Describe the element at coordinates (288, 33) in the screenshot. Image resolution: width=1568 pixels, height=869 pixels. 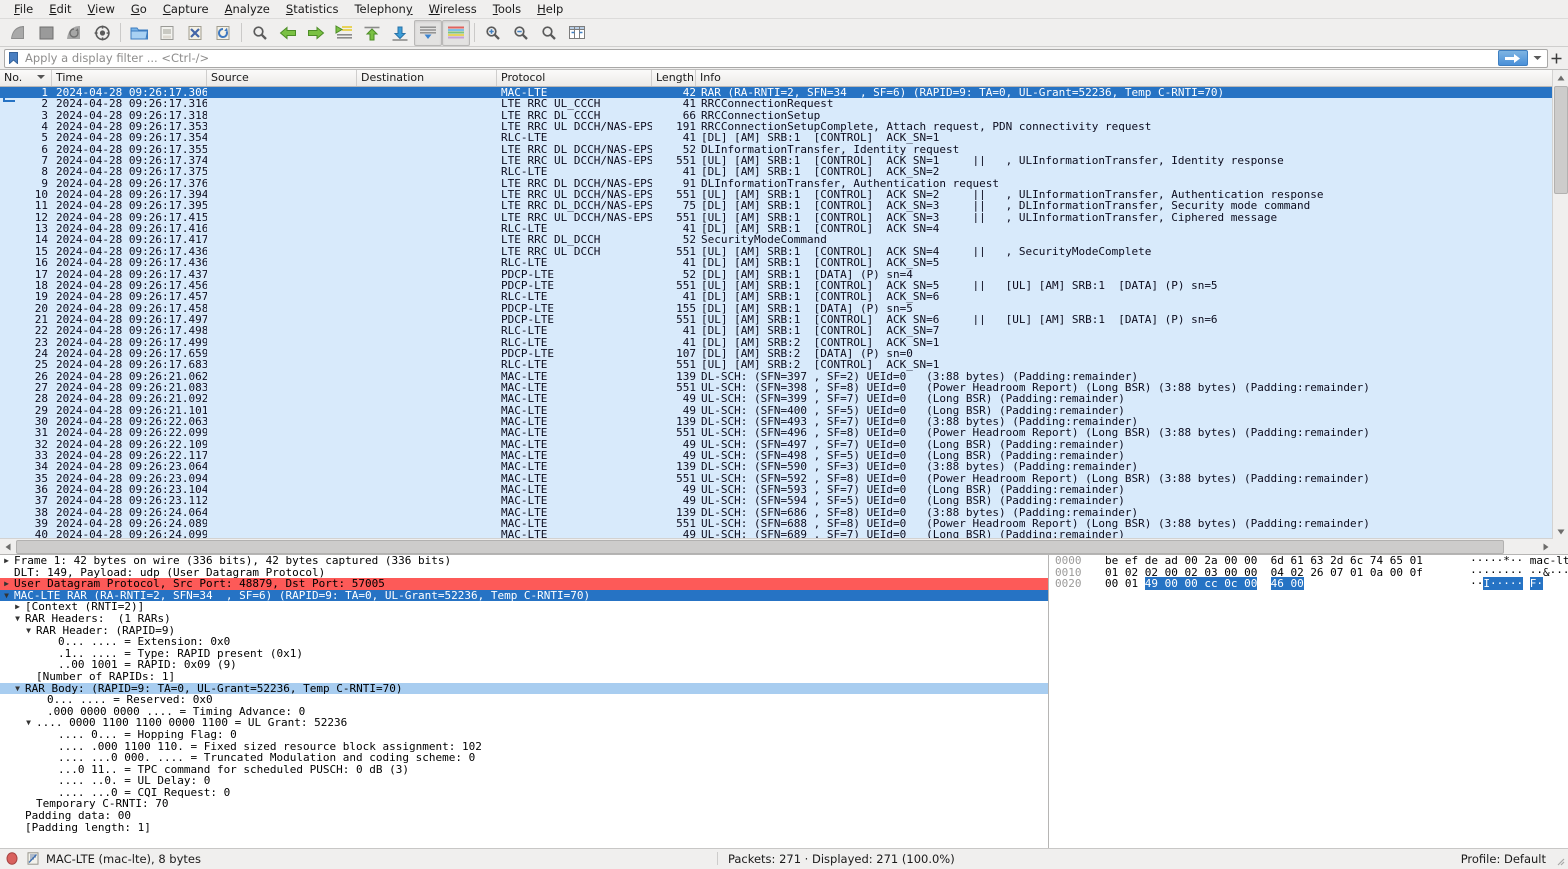
I see `go-back-icon` at that location.